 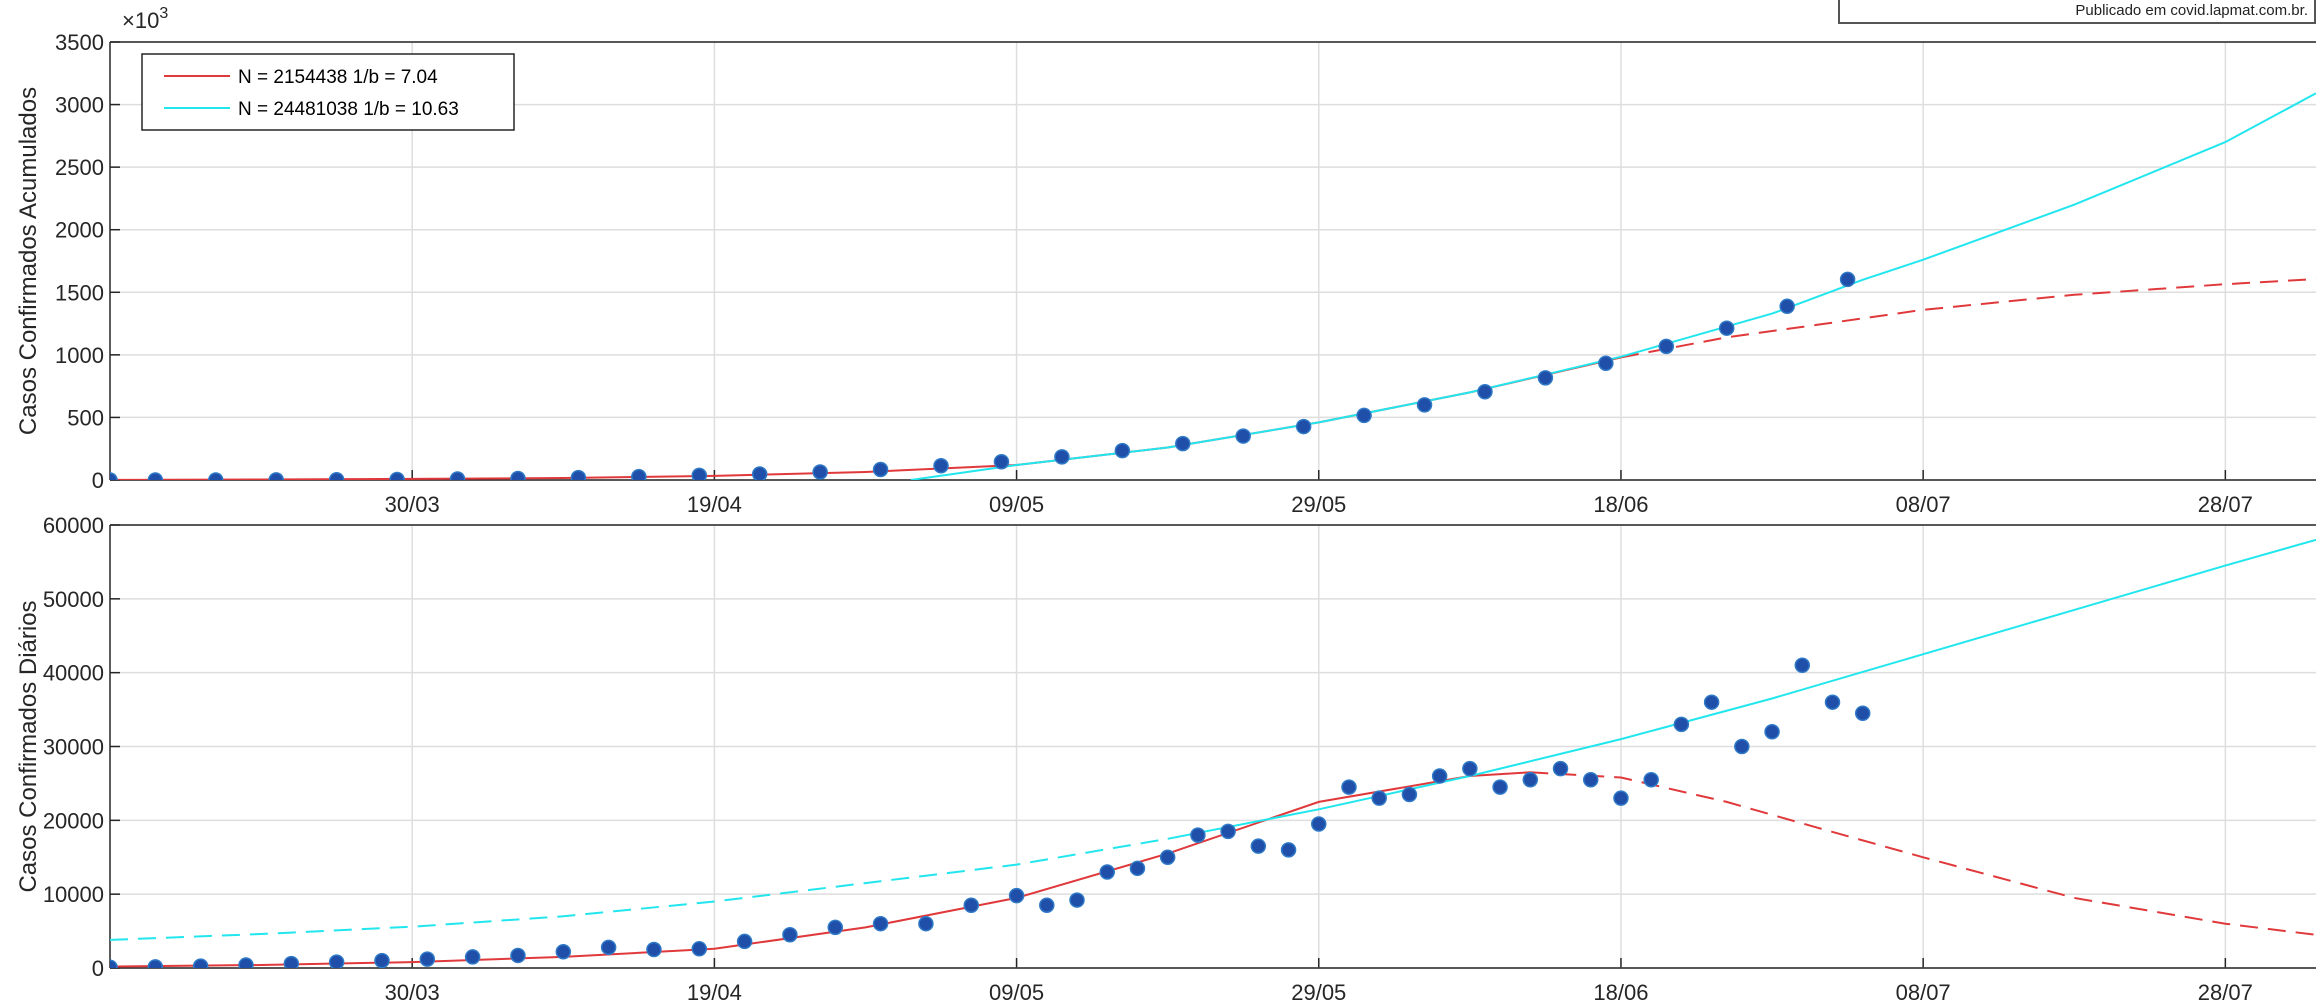 I want to click on y-tick-label: 500, so click(x=85, y=417).